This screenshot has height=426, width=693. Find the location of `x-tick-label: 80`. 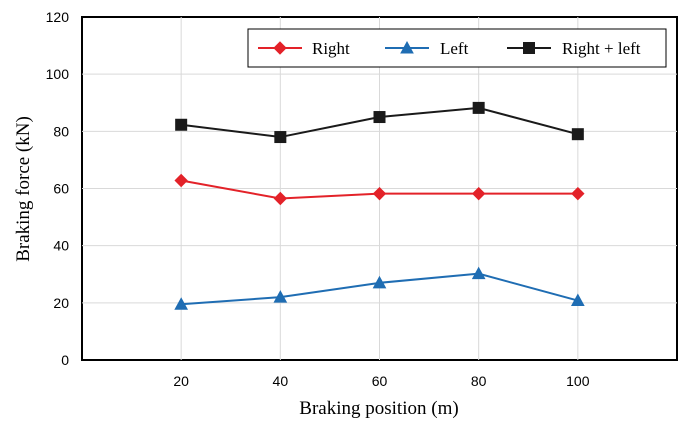

x-tick-label: 80 is located at coordinates (479, 381).